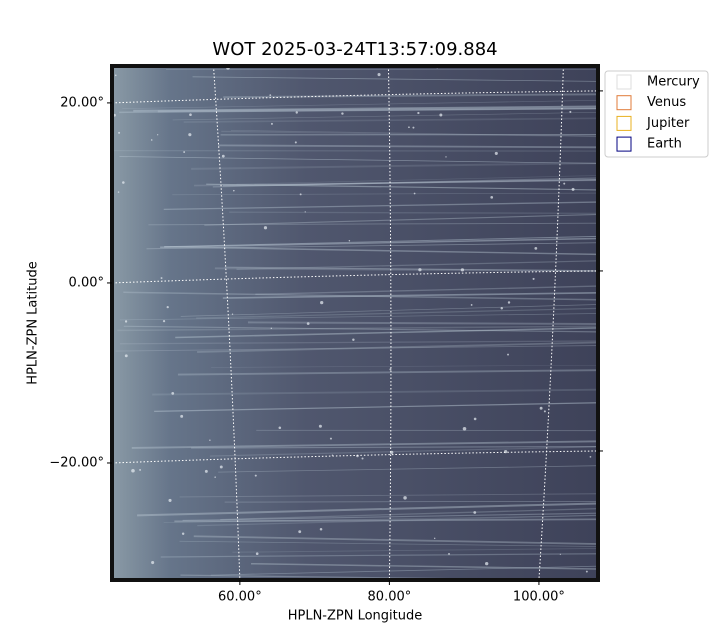 The width and height of the screenshot is (720, 644). What do you see at coordinates (666, 102) in the screenshot?
I see `legend-label: Venus` at bounding box center [666, 102].